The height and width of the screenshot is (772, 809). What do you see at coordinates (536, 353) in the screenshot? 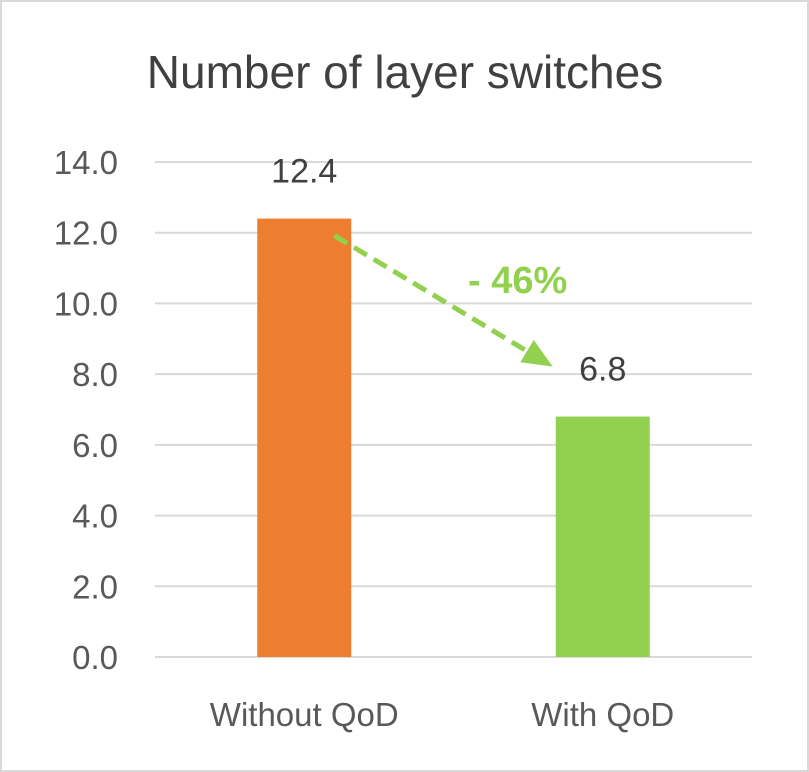
I see `arrow-head-icon` at bounding box center [536, 353].